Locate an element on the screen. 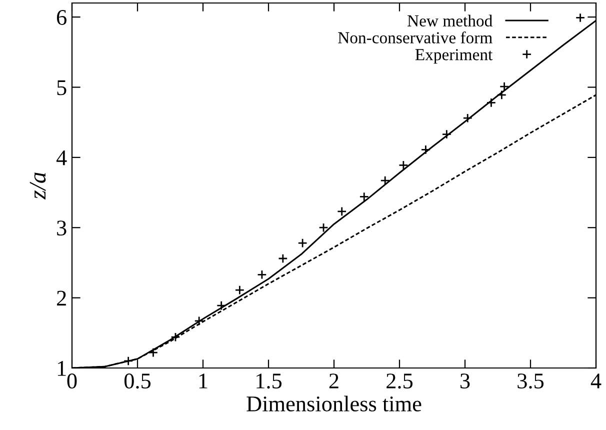 The image size is (606, 430). x-tick-label: 3 is located at coordinates (465, 381).